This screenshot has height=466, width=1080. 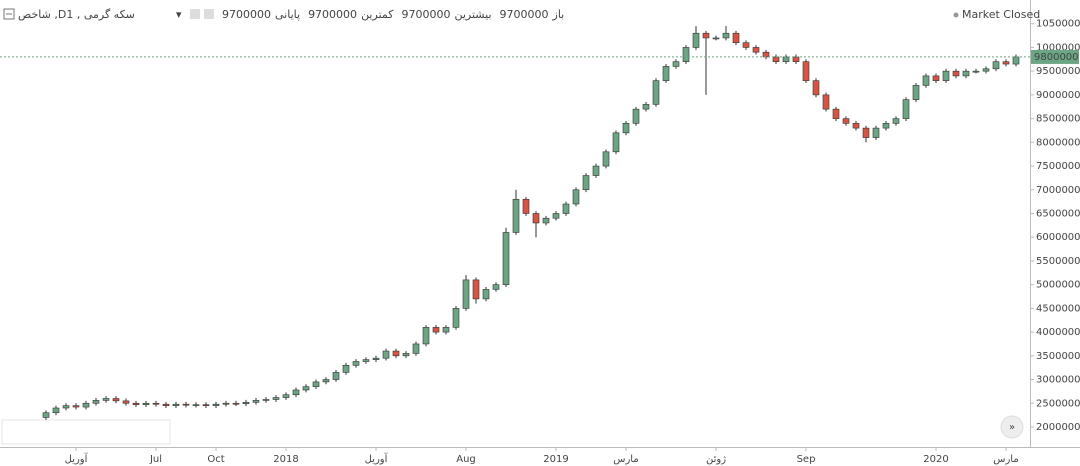 I want to click on x-tick-label: 2018, so click(x=285, y=459).